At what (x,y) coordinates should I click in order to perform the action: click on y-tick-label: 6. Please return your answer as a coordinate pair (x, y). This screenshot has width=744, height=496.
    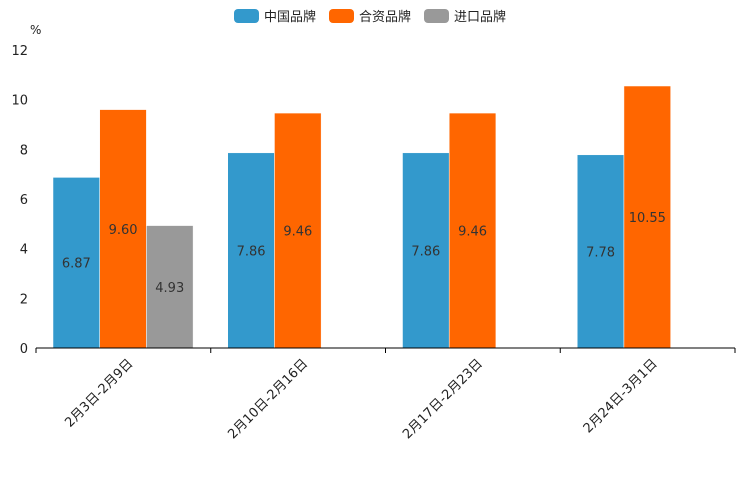
    Looking at the image, I should click on (24, 200).